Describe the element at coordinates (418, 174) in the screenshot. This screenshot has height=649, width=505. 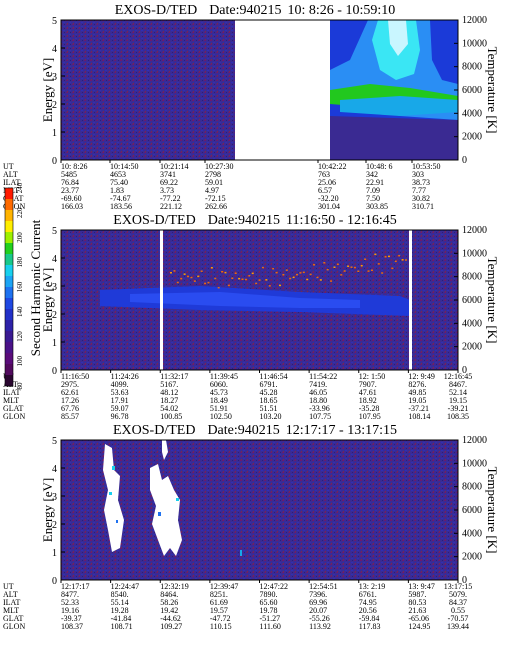
I see `ephemeris-value: 303` at that location.